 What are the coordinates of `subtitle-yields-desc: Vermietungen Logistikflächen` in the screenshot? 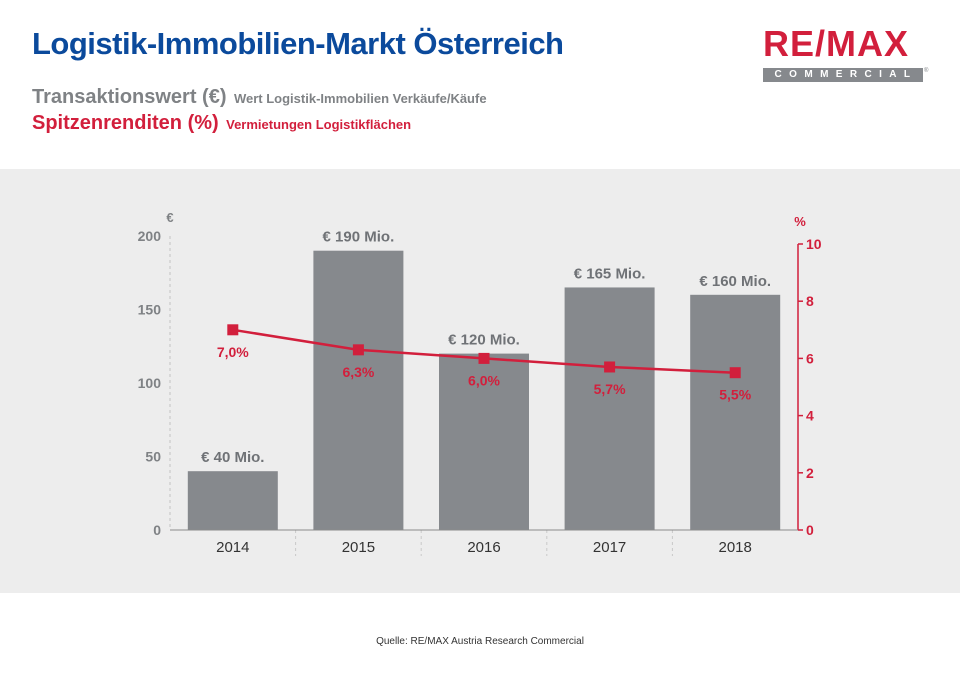 It's located at (319, 124).